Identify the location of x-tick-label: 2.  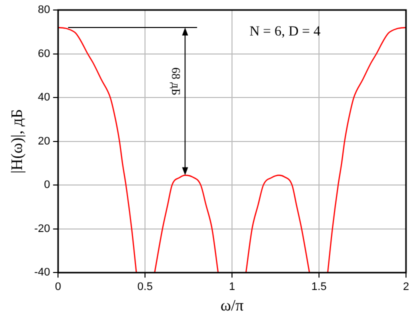
(406, 287).